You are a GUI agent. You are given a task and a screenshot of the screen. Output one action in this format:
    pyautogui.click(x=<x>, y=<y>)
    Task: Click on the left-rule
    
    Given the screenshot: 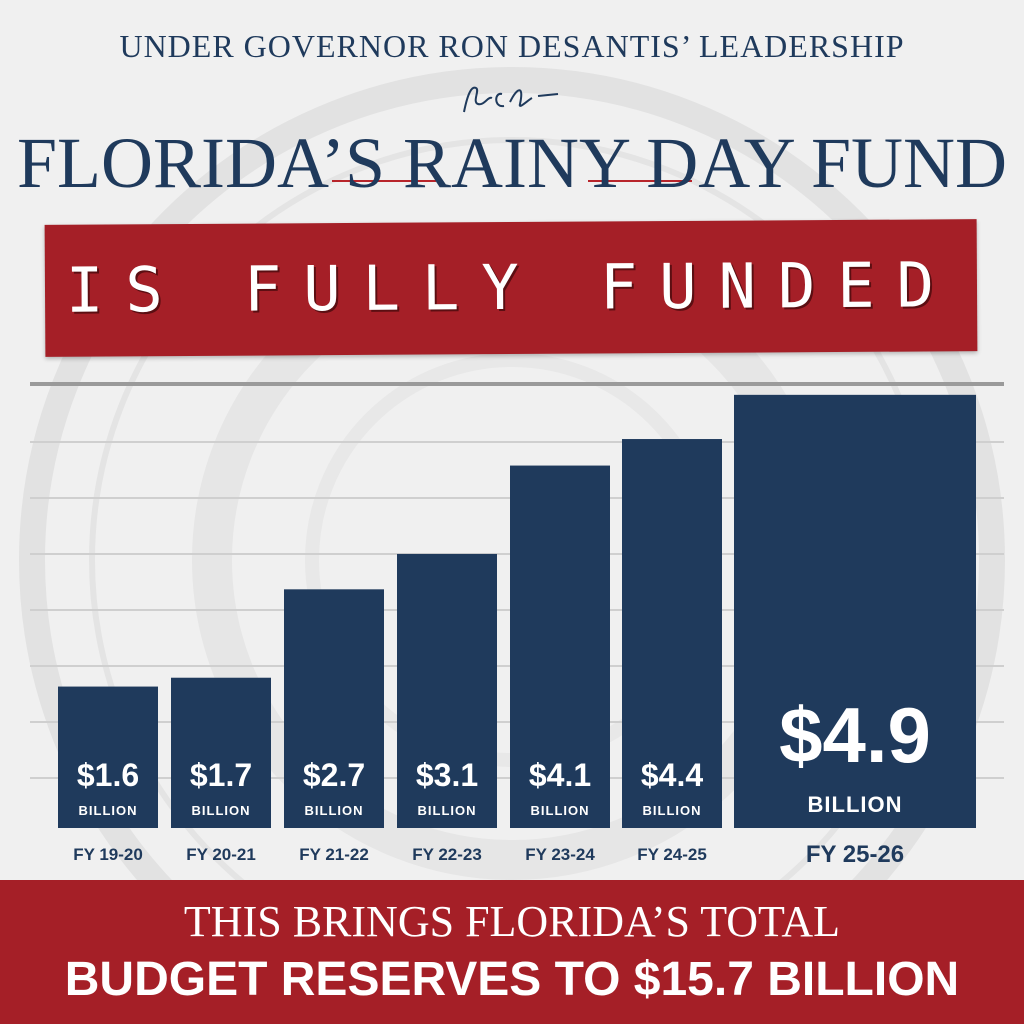 What is the action you would take?
    pyautogui.click(x=384, y=181)
    